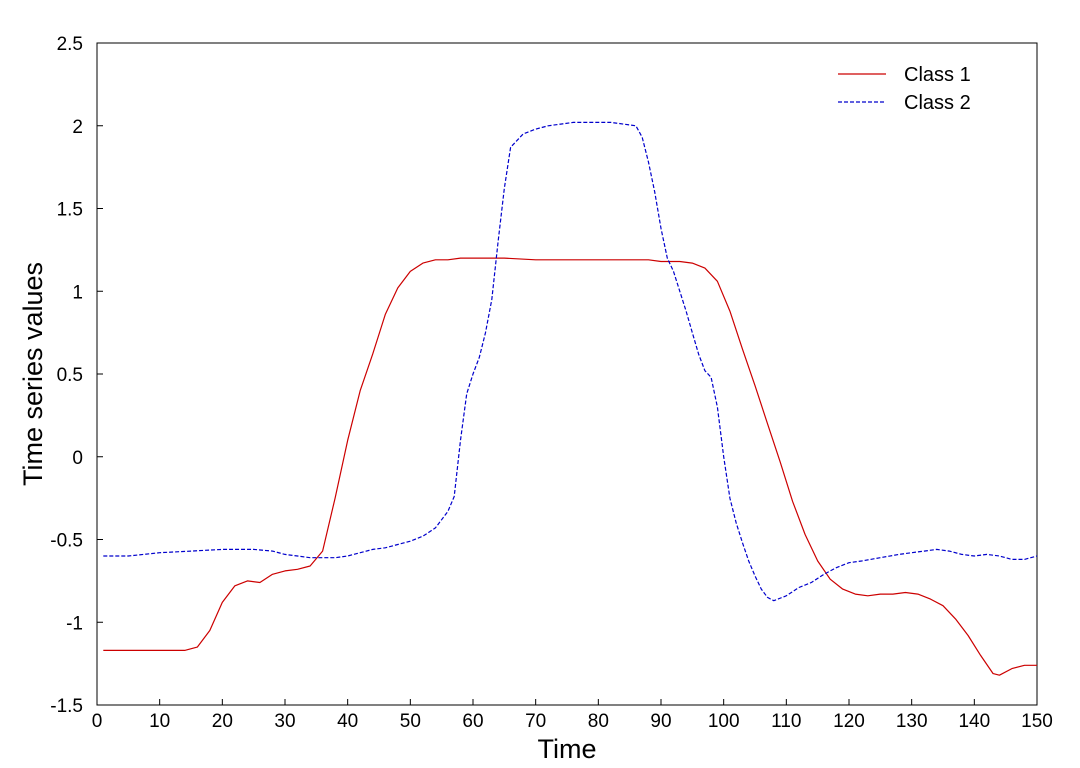  I want to click on y-axis-title: Time series values, so click(33, 374).